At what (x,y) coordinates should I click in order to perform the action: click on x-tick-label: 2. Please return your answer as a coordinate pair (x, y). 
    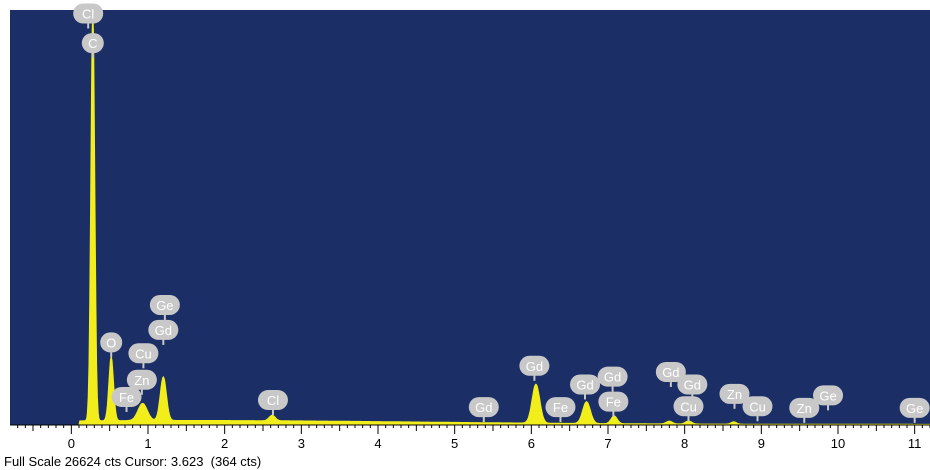
    Looking at the image, I should click on (224, 443).